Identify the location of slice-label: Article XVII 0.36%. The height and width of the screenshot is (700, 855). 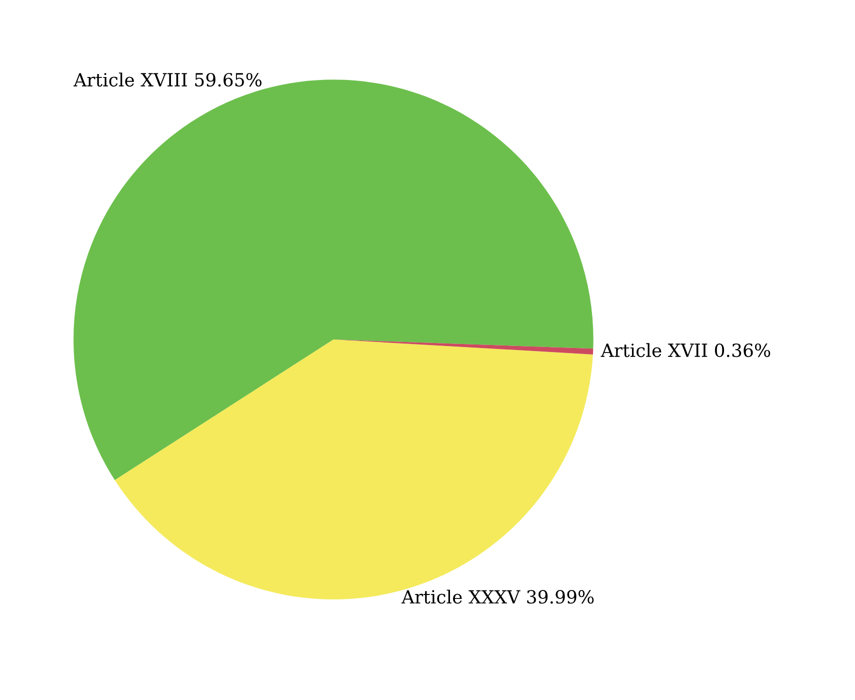
(685, 350).